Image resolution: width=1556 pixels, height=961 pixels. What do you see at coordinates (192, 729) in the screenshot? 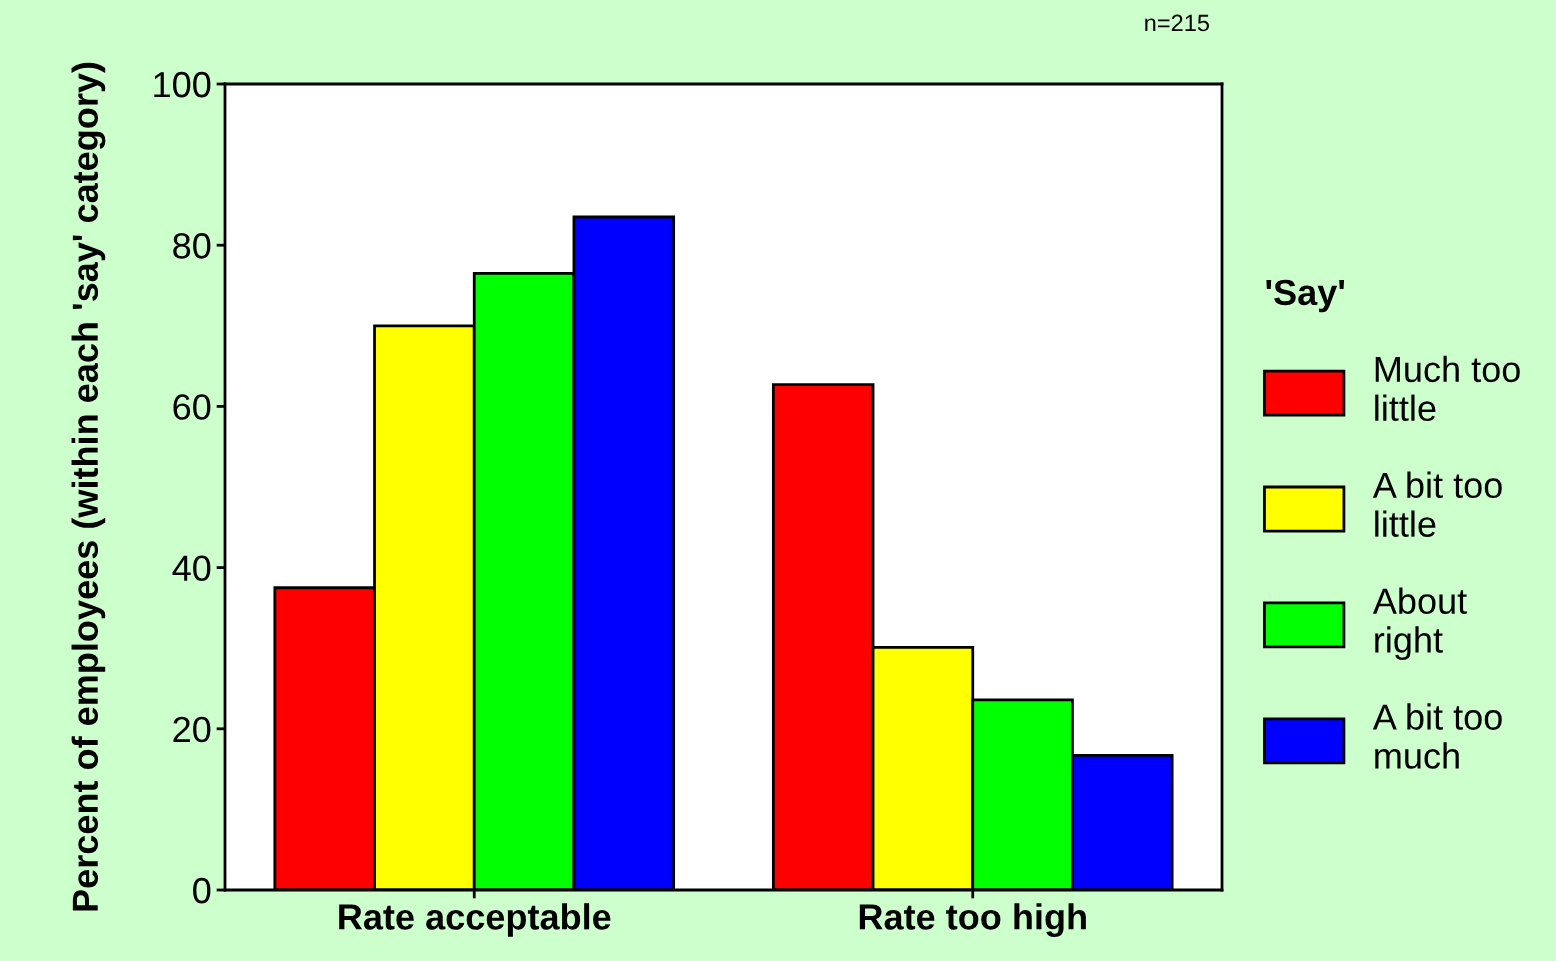
I see `y-tick-label: 20` at bounding box center [192, 729].